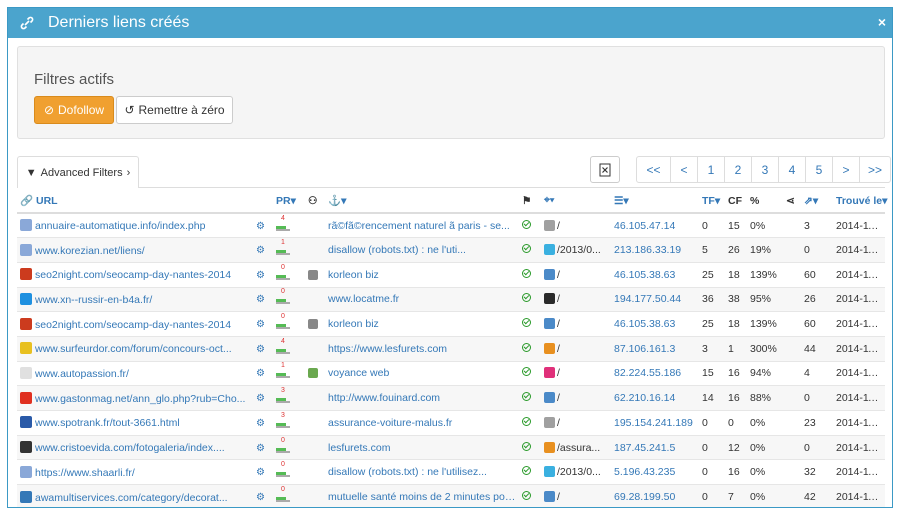 The image size is (900, 508). I want to click on reset-filters-button: ↺ Remettre à zéro, so click(174, 110).